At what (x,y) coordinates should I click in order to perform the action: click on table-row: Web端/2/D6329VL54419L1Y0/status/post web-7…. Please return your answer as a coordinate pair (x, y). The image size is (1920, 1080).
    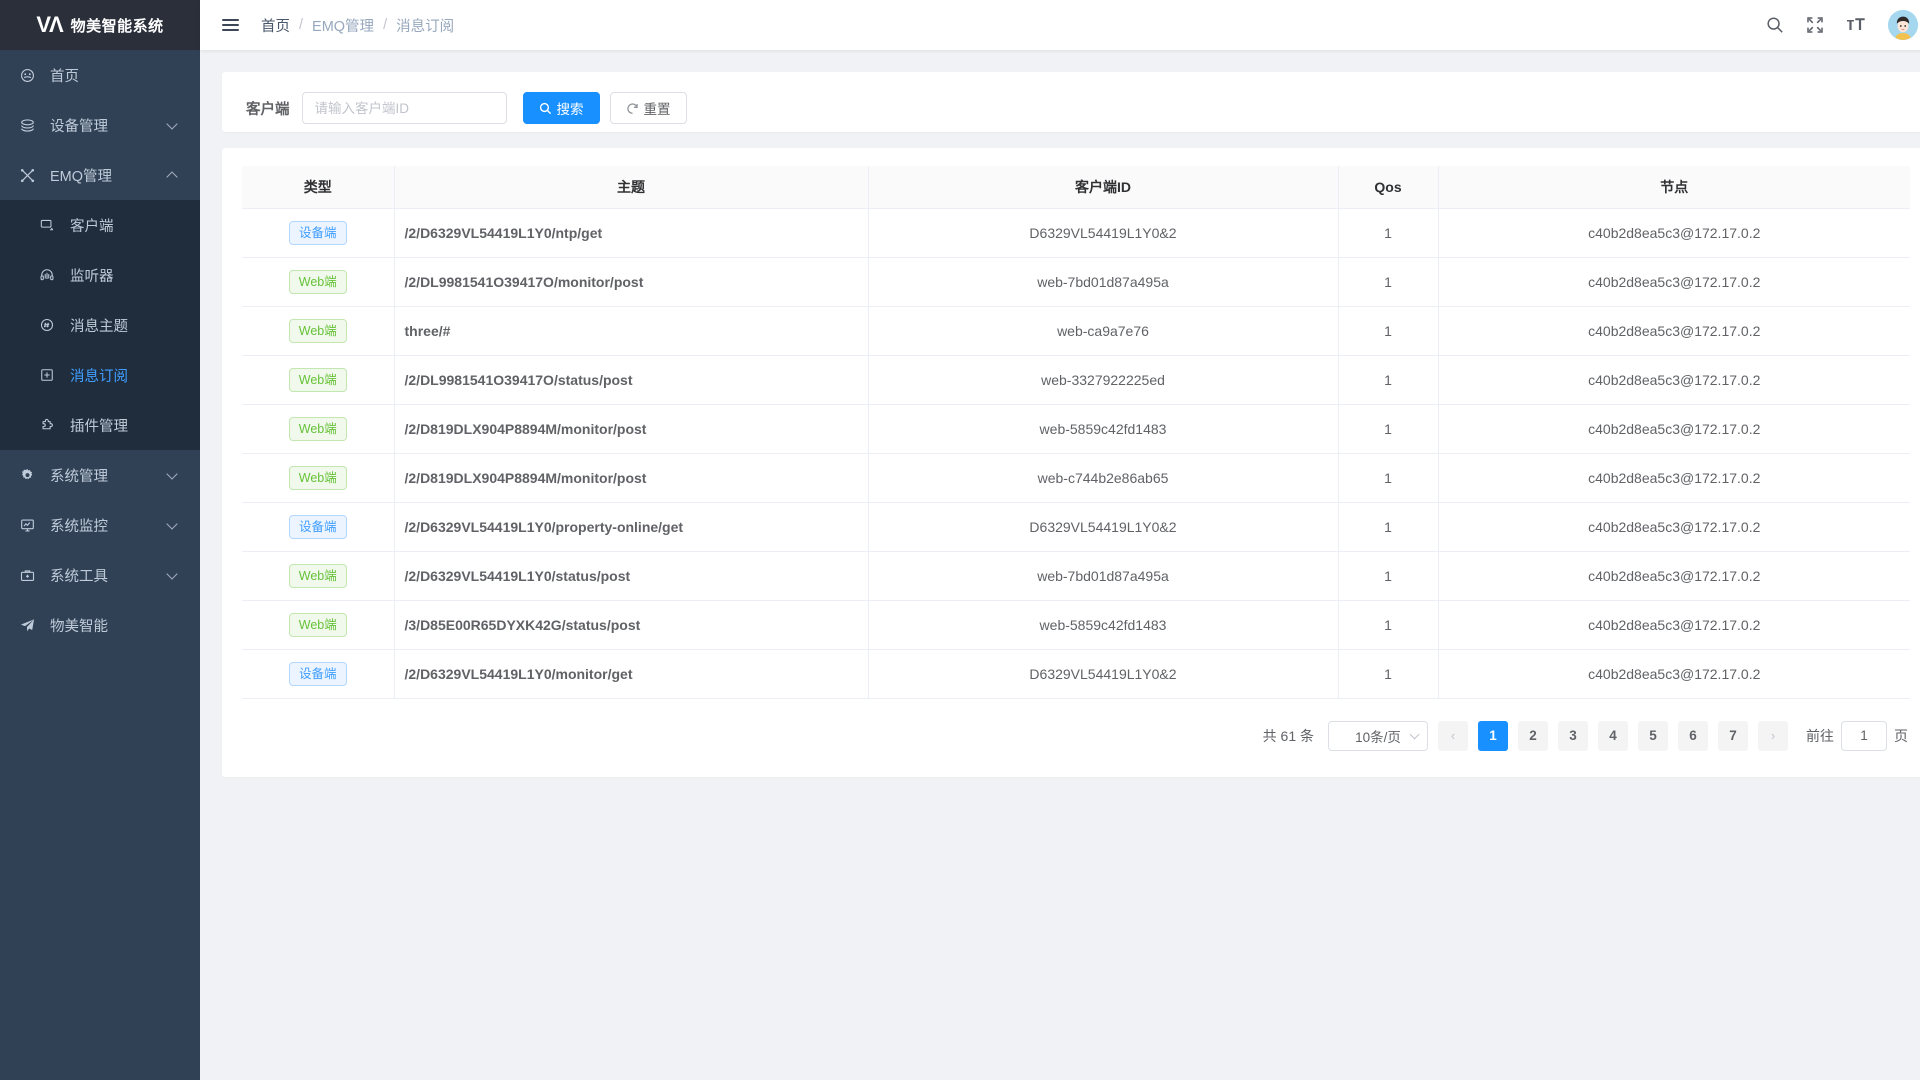
    Looking at the image, I should click on (1076, 576).